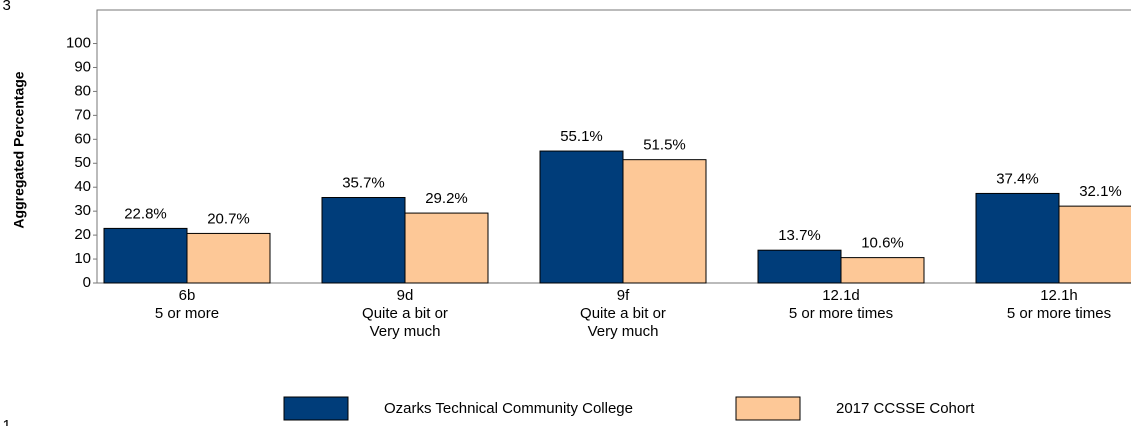  I want to click on y-tick-label: 10, so click(82, 258).